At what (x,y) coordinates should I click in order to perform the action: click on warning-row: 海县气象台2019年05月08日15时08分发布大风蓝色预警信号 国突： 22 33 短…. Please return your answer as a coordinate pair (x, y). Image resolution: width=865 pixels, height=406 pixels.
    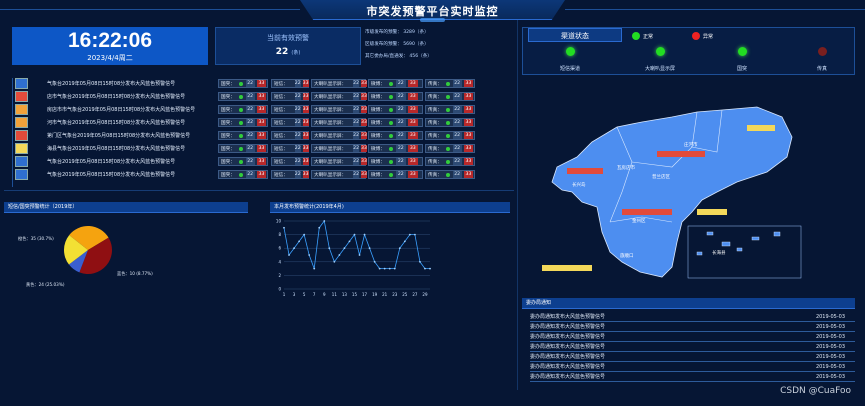
    Looking at the image, I should click on (264, 148).